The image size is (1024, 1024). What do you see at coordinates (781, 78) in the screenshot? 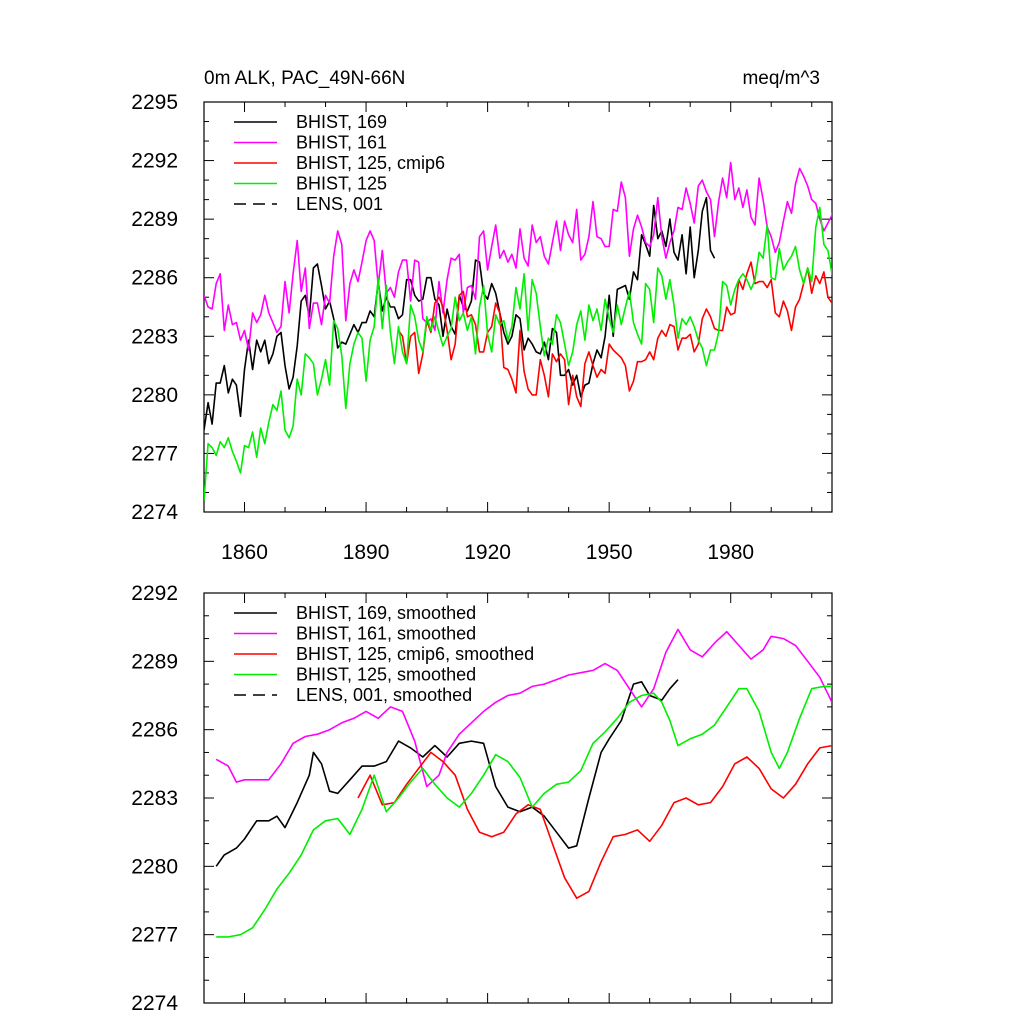
I see `units-label: meq/m^3` at bounding box center [781, 78].